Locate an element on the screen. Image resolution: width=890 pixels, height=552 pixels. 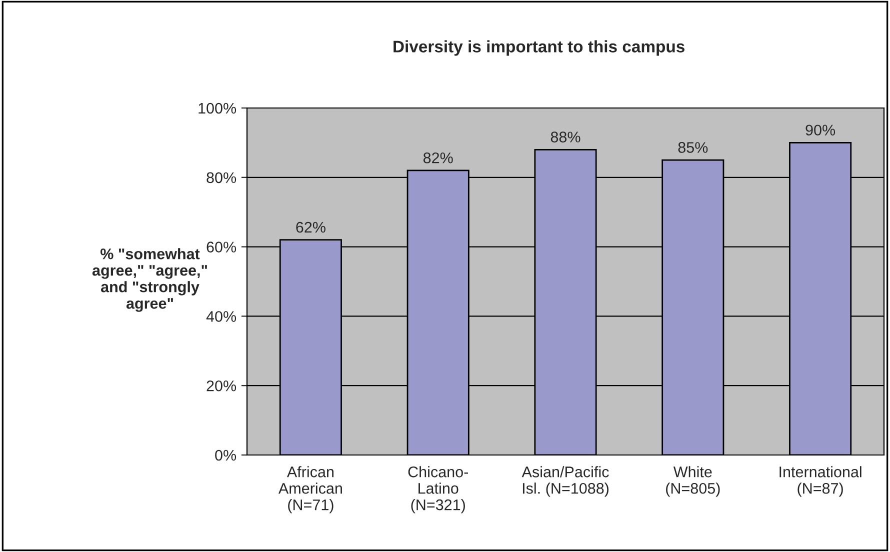
y-tick-label: 100% is located at coordinates (217, 108).